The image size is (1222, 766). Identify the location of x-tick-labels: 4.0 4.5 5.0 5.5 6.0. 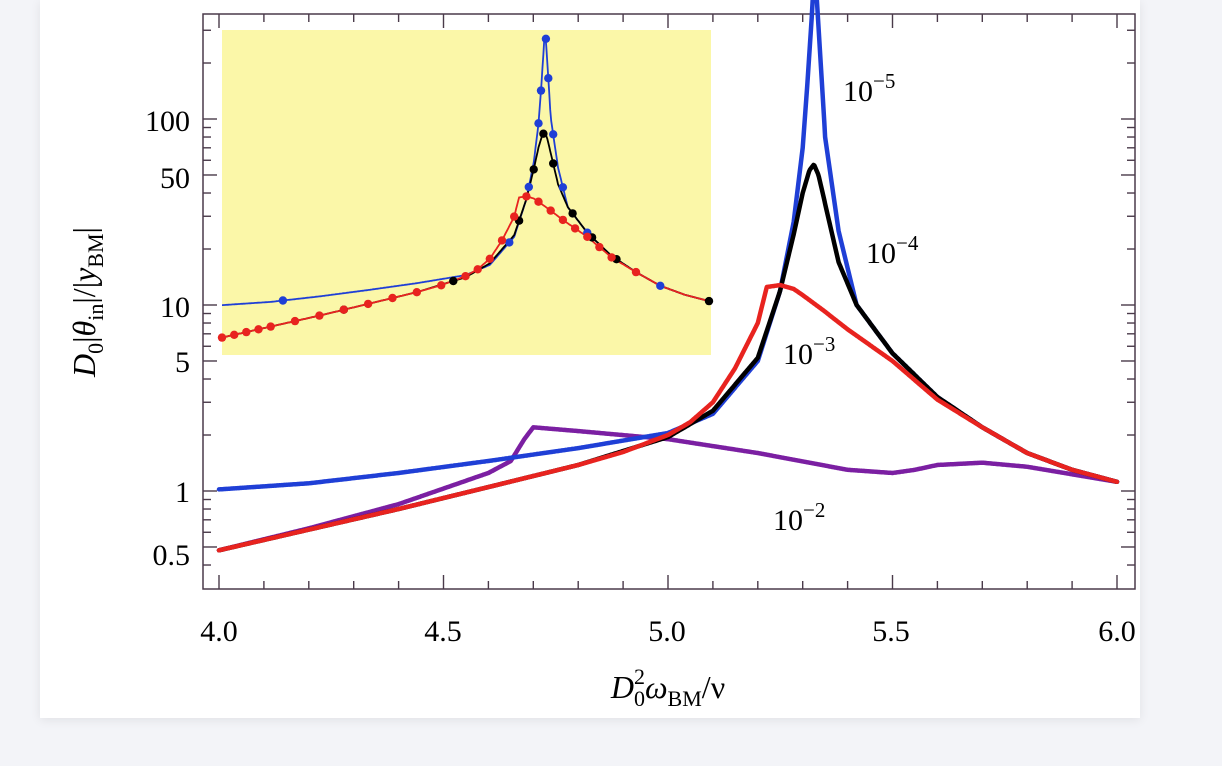
(668, 631).